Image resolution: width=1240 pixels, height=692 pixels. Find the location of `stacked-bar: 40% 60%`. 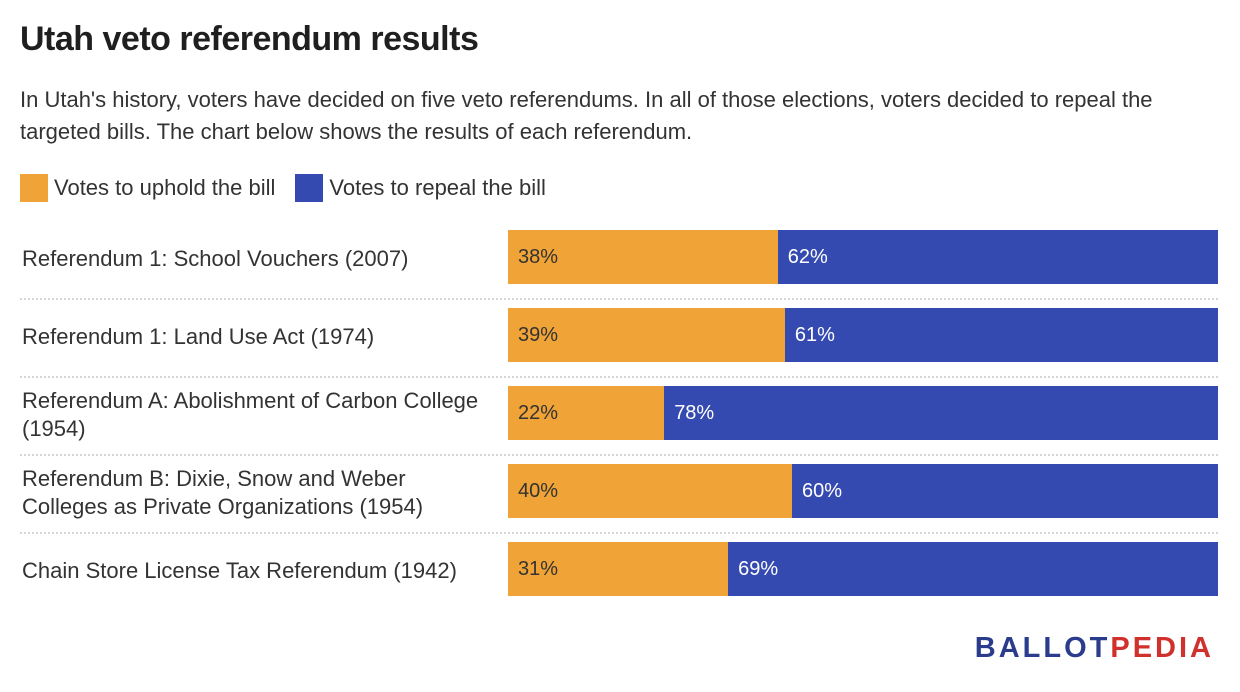

stacked-bar: 40% 60% is located at coordinates (863, 491).